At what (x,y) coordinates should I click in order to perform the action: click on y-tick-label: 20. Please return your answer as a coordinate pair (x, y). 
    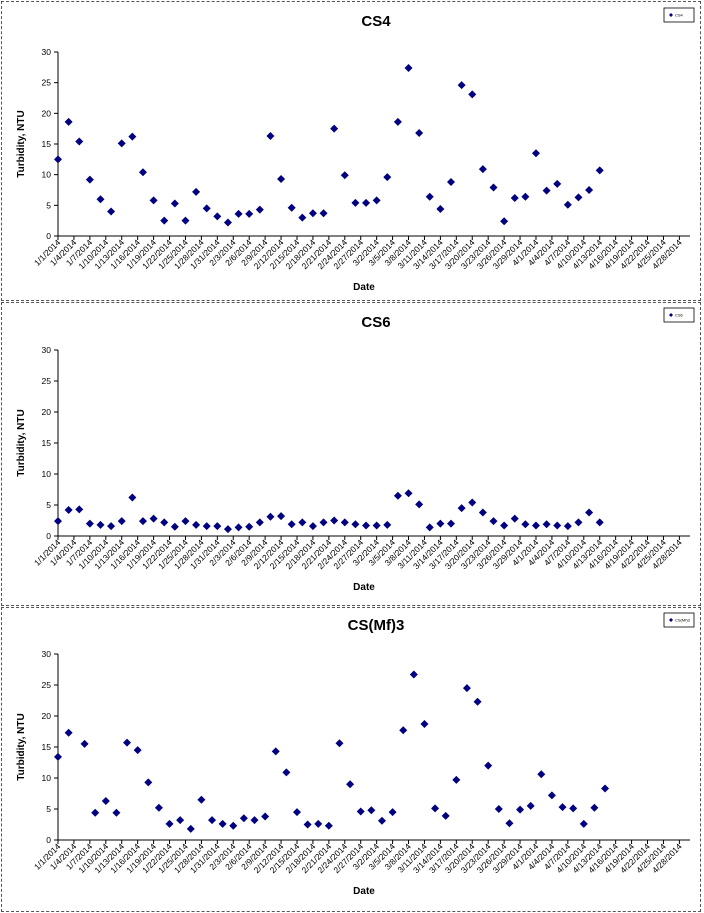
    Looking at the image, I should click on (47, 113).